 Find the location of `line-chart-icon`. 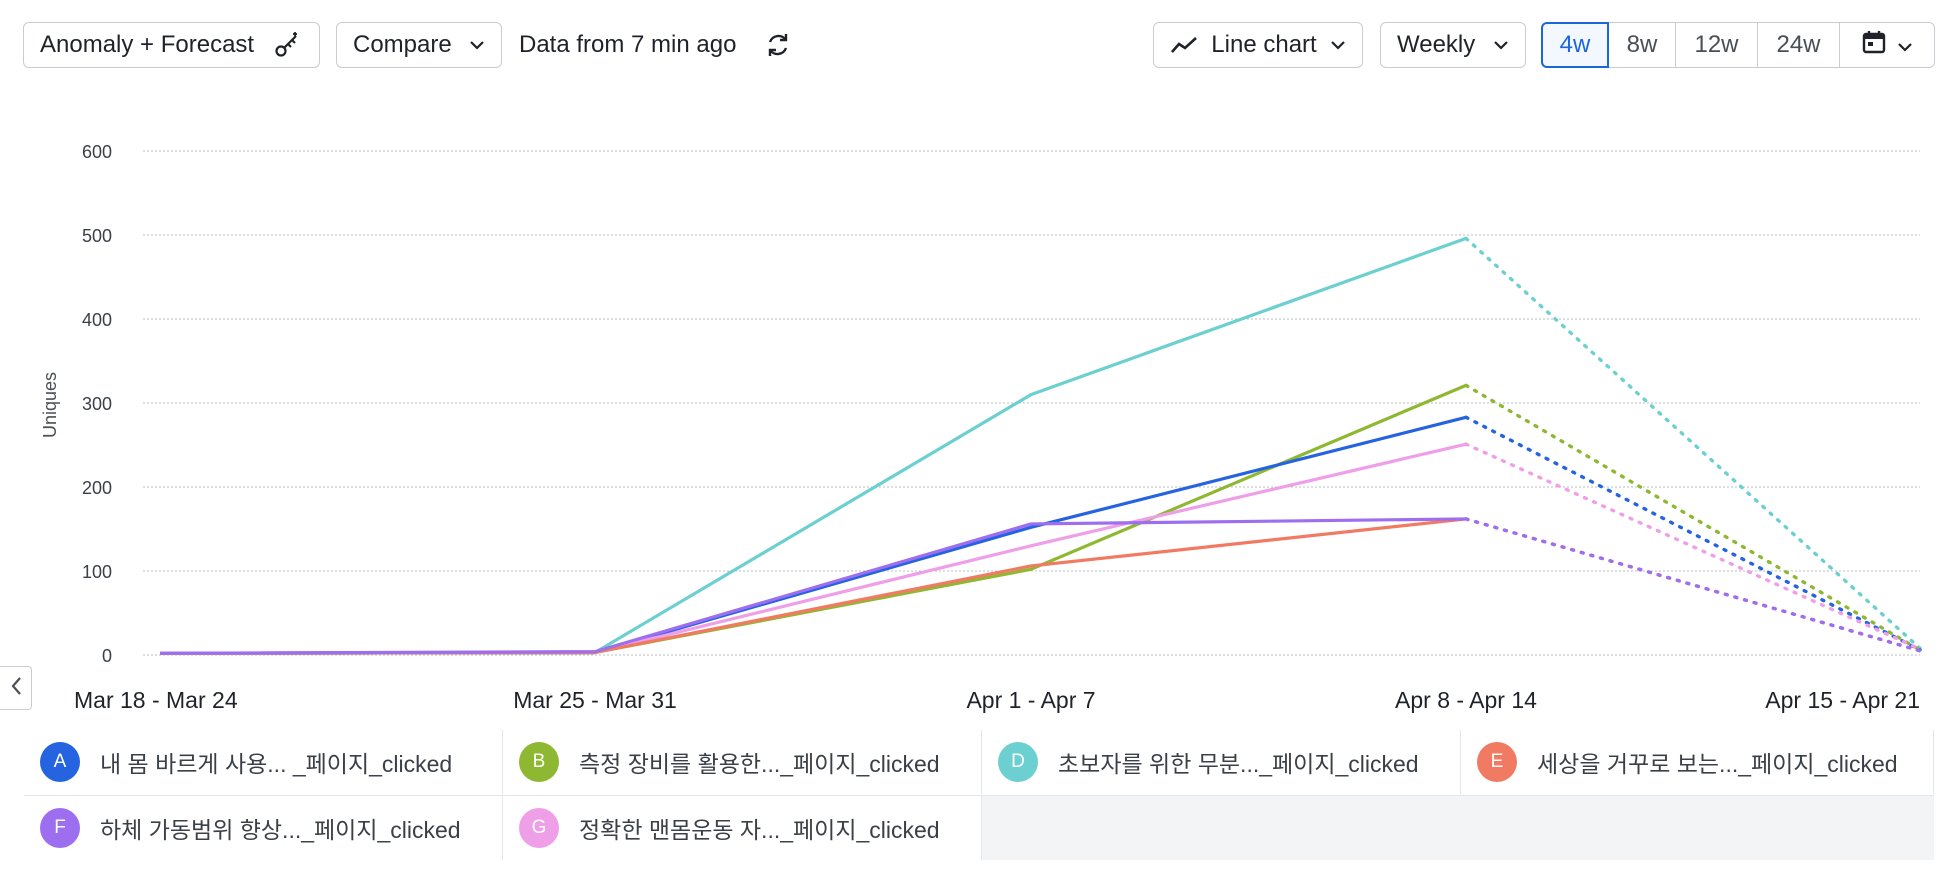

line-chart-icon is located at coordinates (1184, 45).